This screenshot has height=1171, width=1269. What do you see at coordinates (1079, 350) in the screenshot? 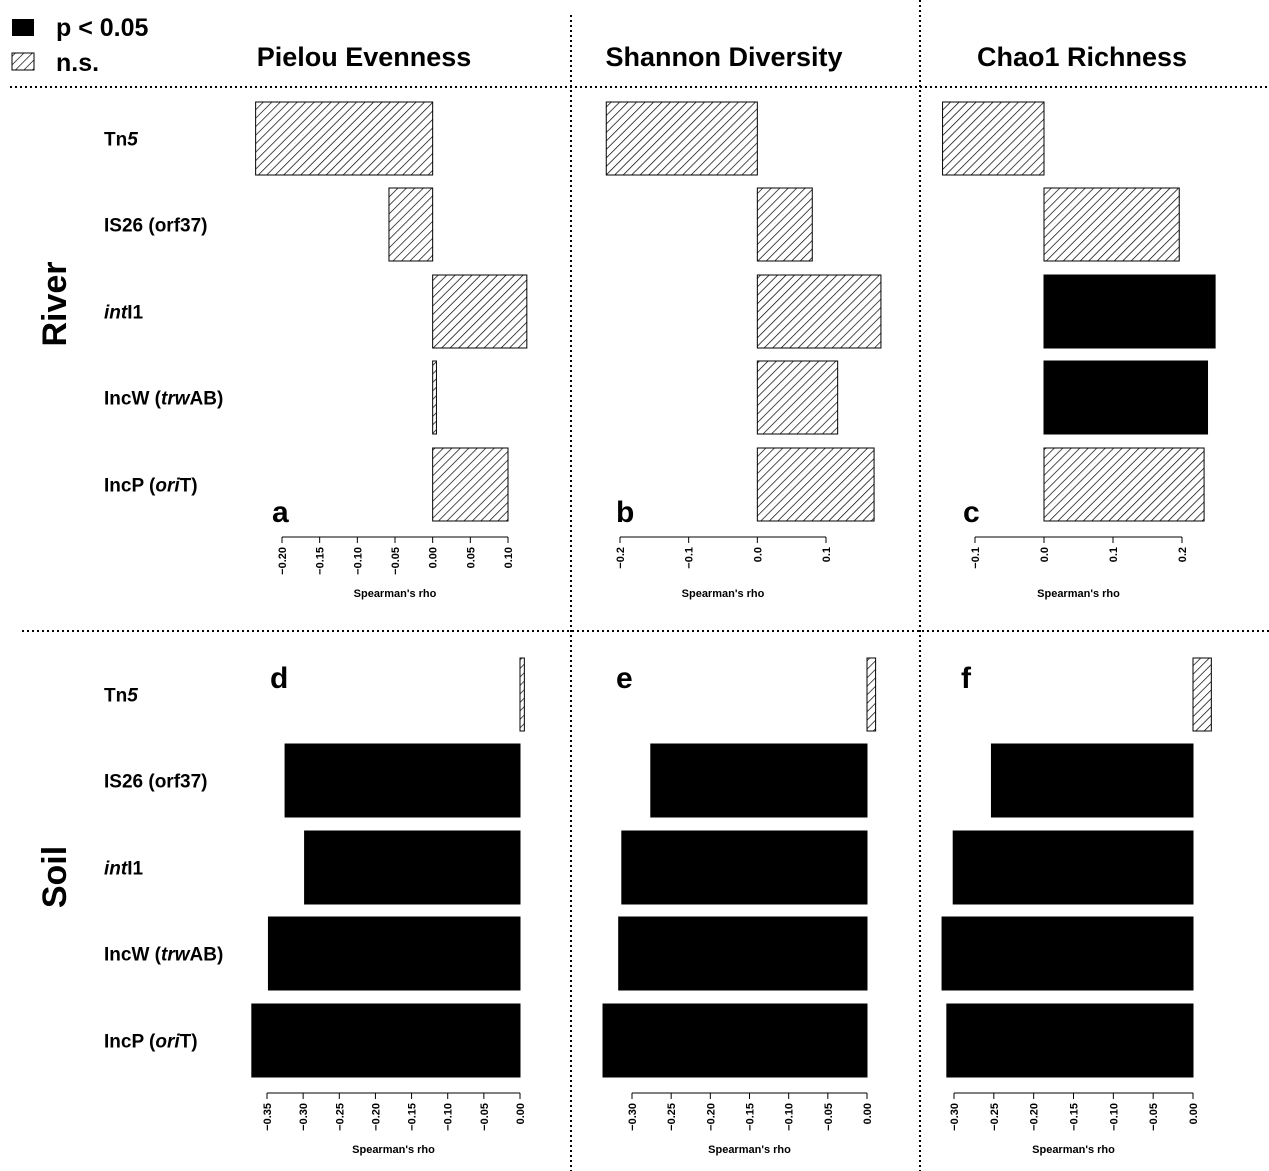
I see `panel-c: c −0.1 0.0 0.1 0.2 Spearman's rho` at bounding box center [1079, 350].